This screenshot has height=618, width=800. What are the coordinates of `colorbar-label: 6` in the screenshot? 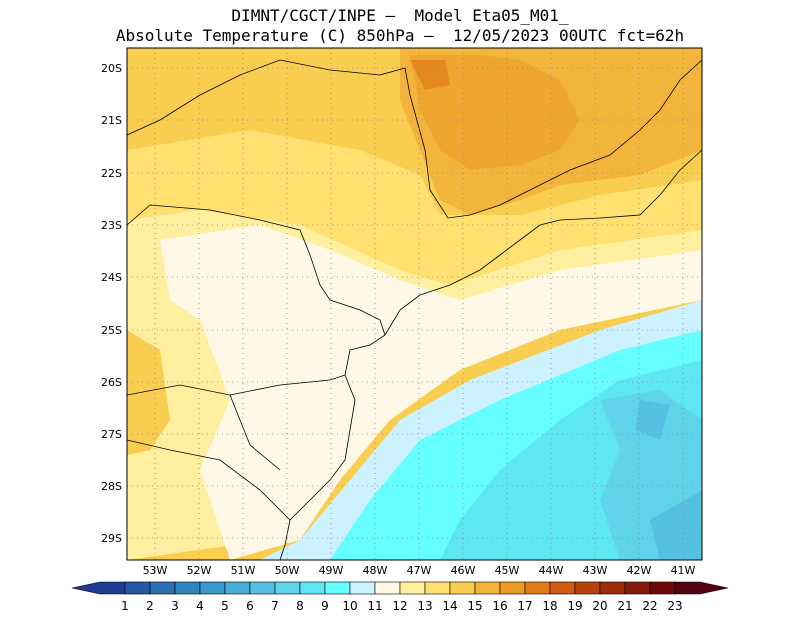 It's located at (250, 606).